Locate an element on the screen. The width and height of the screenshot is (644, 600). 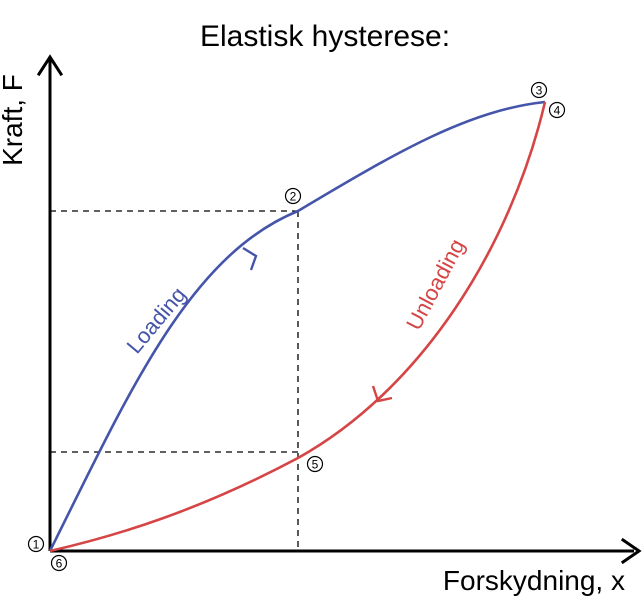
point-marker-6: 6 is located at coordinates (59, 563).